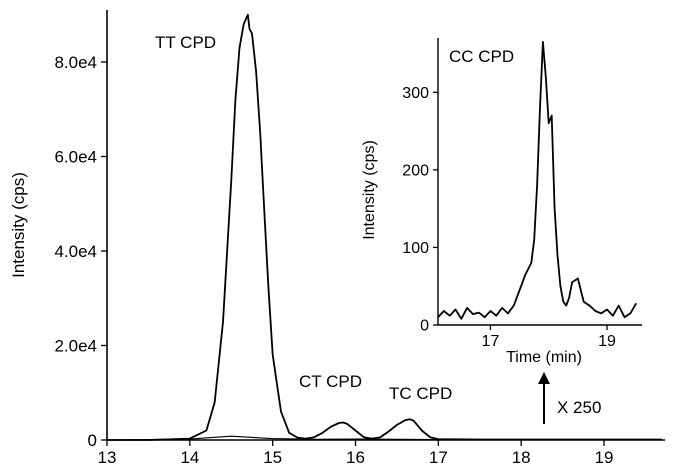 This screenshot has width=675, height=467. What do you see at coordinates (355, 457) in the screenshot?
I see `x-tick-label: 16` at bounding box center [355, 457].